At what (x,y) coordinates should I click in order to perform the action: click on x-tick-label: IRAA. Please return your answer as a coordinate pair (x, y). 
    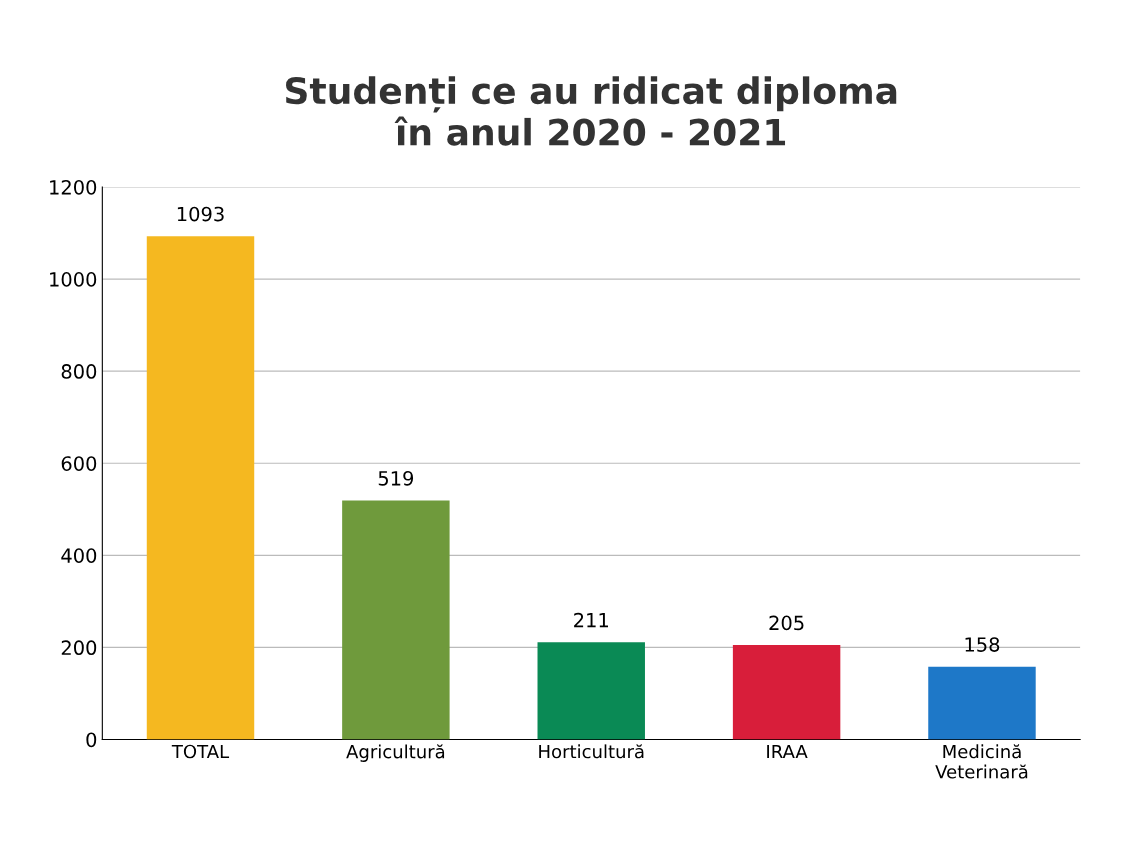
    Looking at the image, I should click on (787, 751).